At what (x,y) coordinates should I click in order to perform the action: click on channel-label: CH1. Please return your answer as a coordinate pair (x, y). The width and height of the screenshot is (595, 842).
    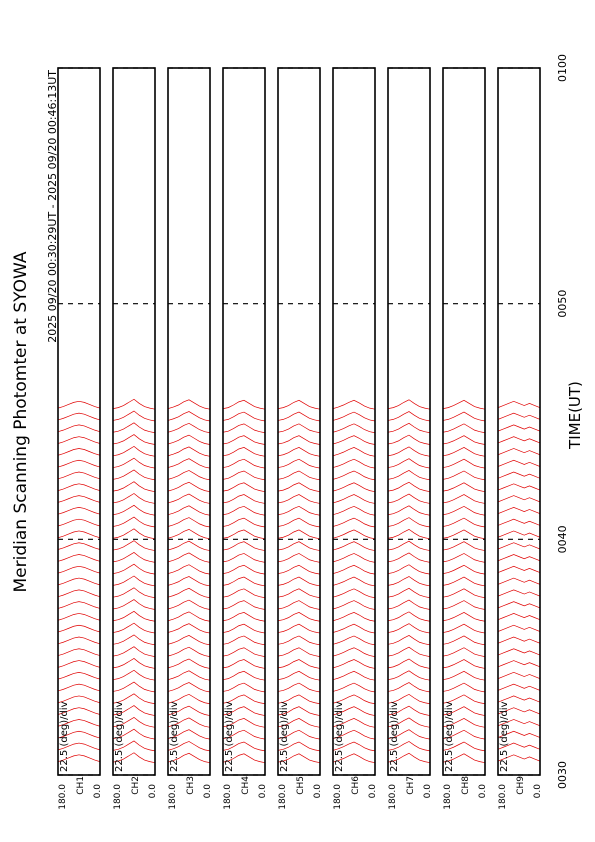
    Looking at the image, I should click on (81, 785).